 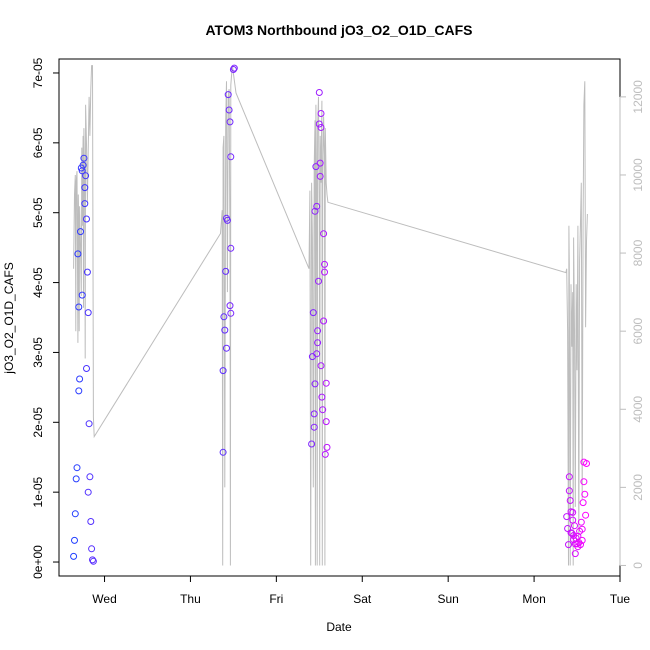 What do you see at coordinates (638, 565) in the screenshot?
I see `altitude-tick-label: 0` at bounding box center [638, 565].